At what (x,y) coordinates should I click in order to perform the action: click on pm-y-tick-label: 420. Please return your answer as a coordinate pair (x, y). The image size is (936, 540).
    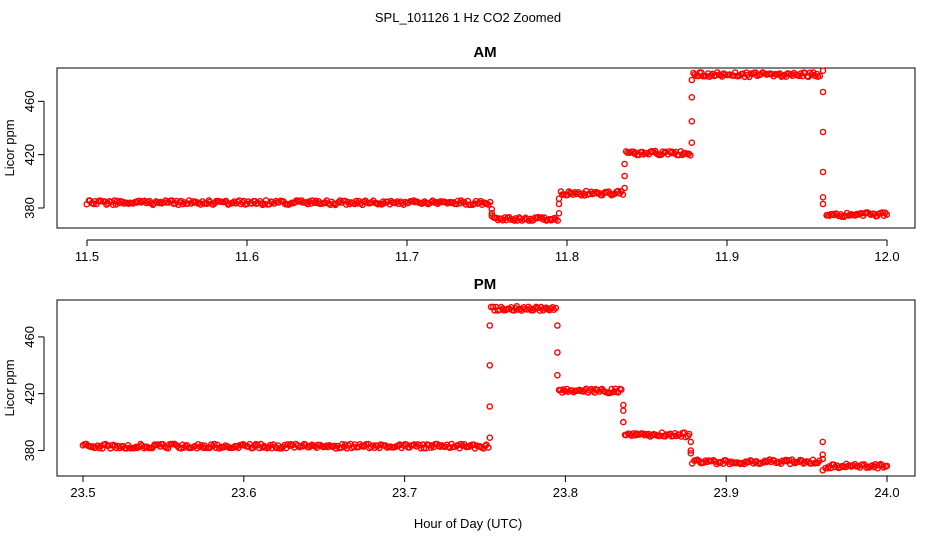
    Looking at the image, I should click on (29, 394).